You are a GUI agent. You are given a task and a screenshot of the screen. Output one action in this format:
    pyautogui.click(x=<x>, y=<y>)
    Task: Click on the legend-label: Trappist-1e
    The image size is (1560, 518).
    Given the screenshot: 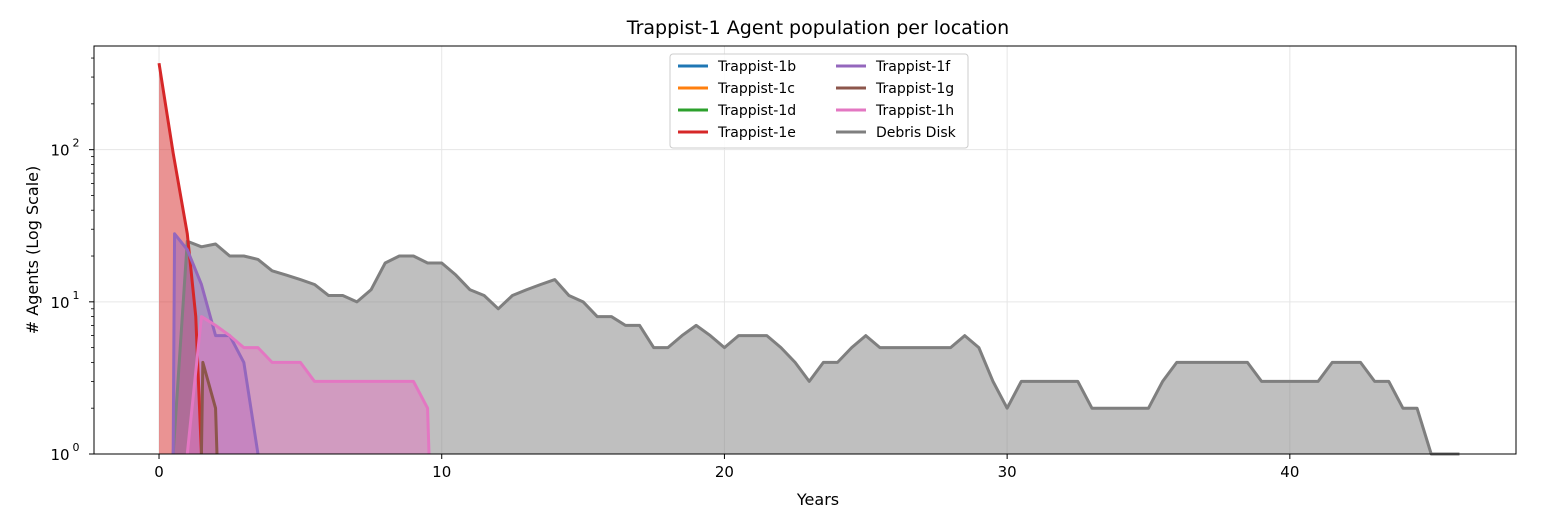 What is the action you would take?
    pyautogui.click(x=756, y=133)
    